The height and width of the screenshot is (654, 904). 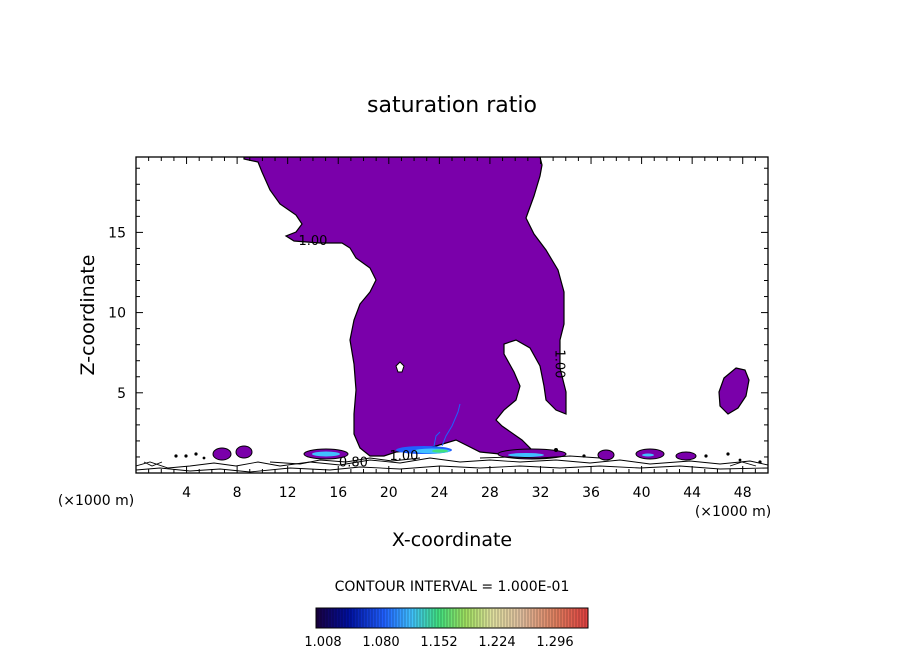 What do you see at coordinates (117, 233) in the screenshot?
I see `y-tick-label: 15` at bounding box center [117, 233].